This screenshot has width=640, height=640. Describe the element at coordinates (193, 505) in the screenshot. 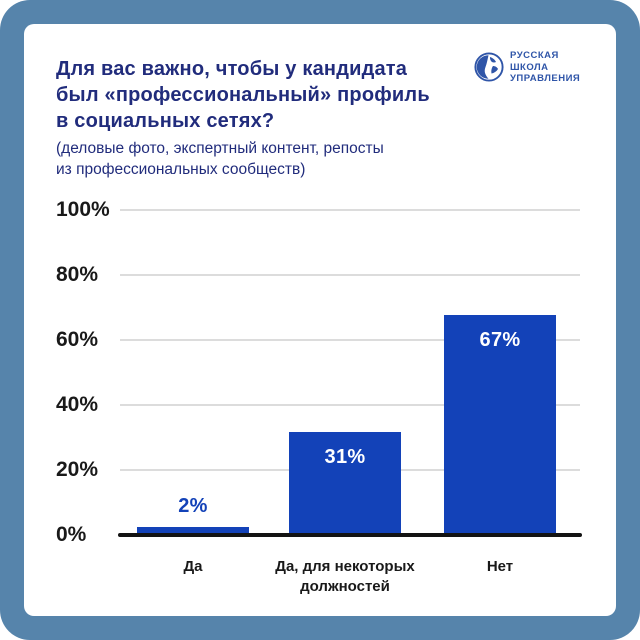

I see `bar-value-label: 2%` at that location.